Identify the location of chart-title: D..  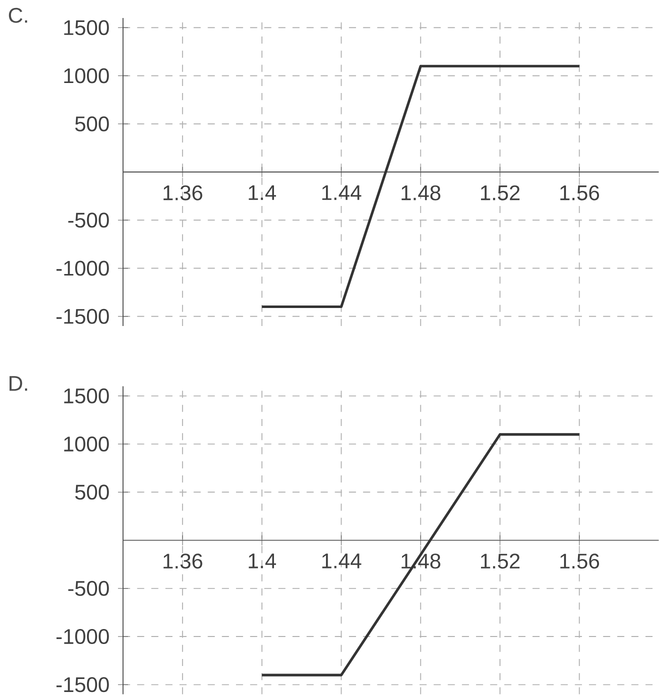
(18, 383).